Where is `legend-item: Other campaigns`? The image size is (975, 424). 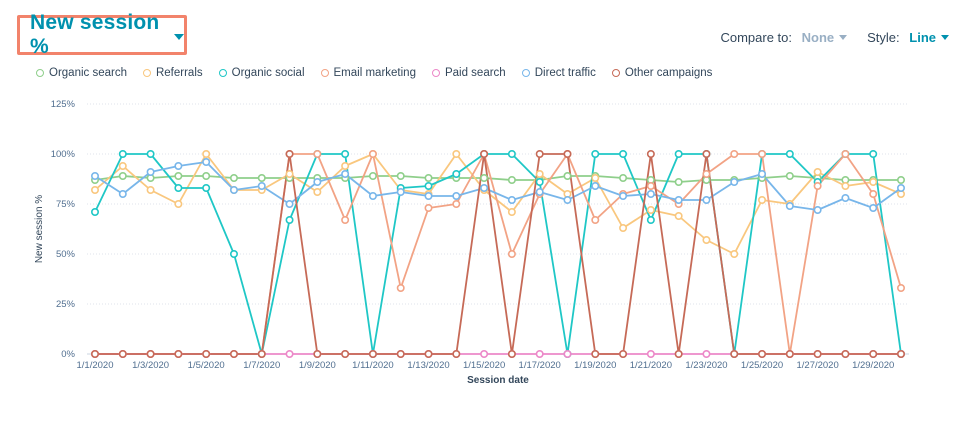 legend-item: Other campaigns is located at coordinates (662, 73).